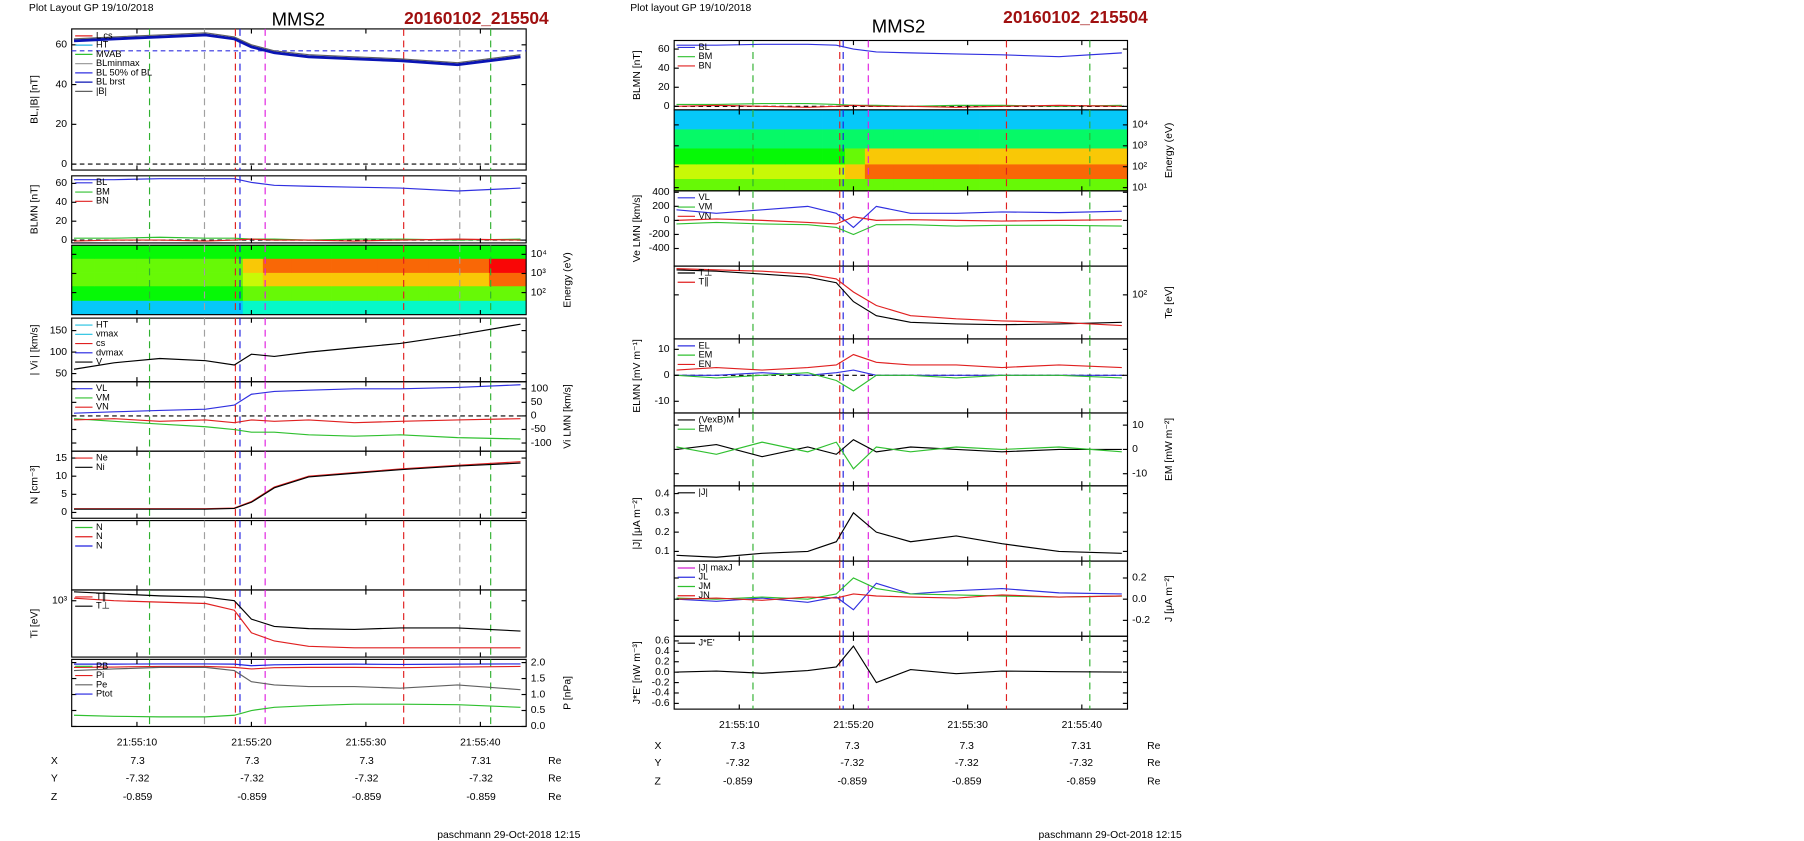 This screenshot has height=841, width=1804. I want to click on position-cell: Z, so click(54, 797).